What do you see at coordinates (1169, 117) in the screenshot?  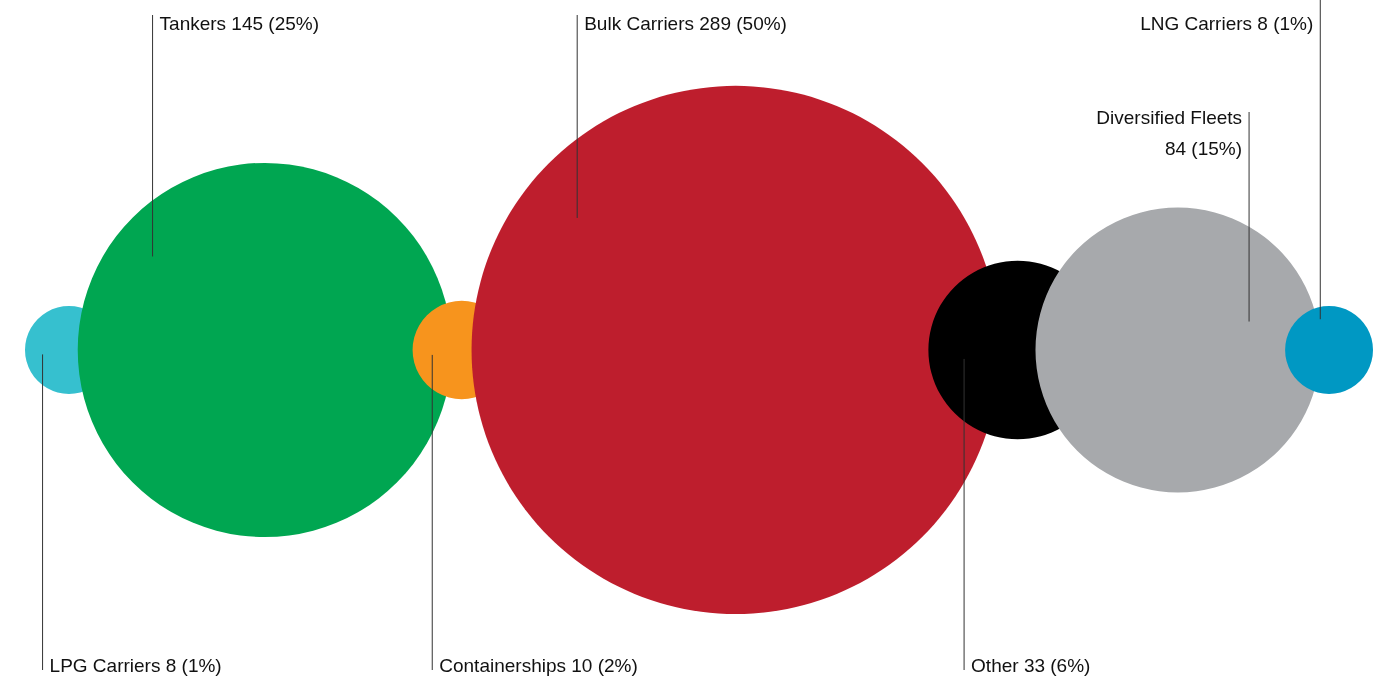 I see `category-label: Diversified Fleets` at bounding box center [1169, 117].